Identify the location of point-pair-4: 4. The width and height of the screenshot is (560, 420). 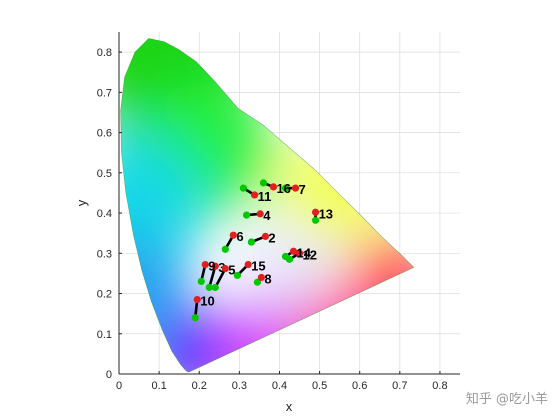
(256, 215).